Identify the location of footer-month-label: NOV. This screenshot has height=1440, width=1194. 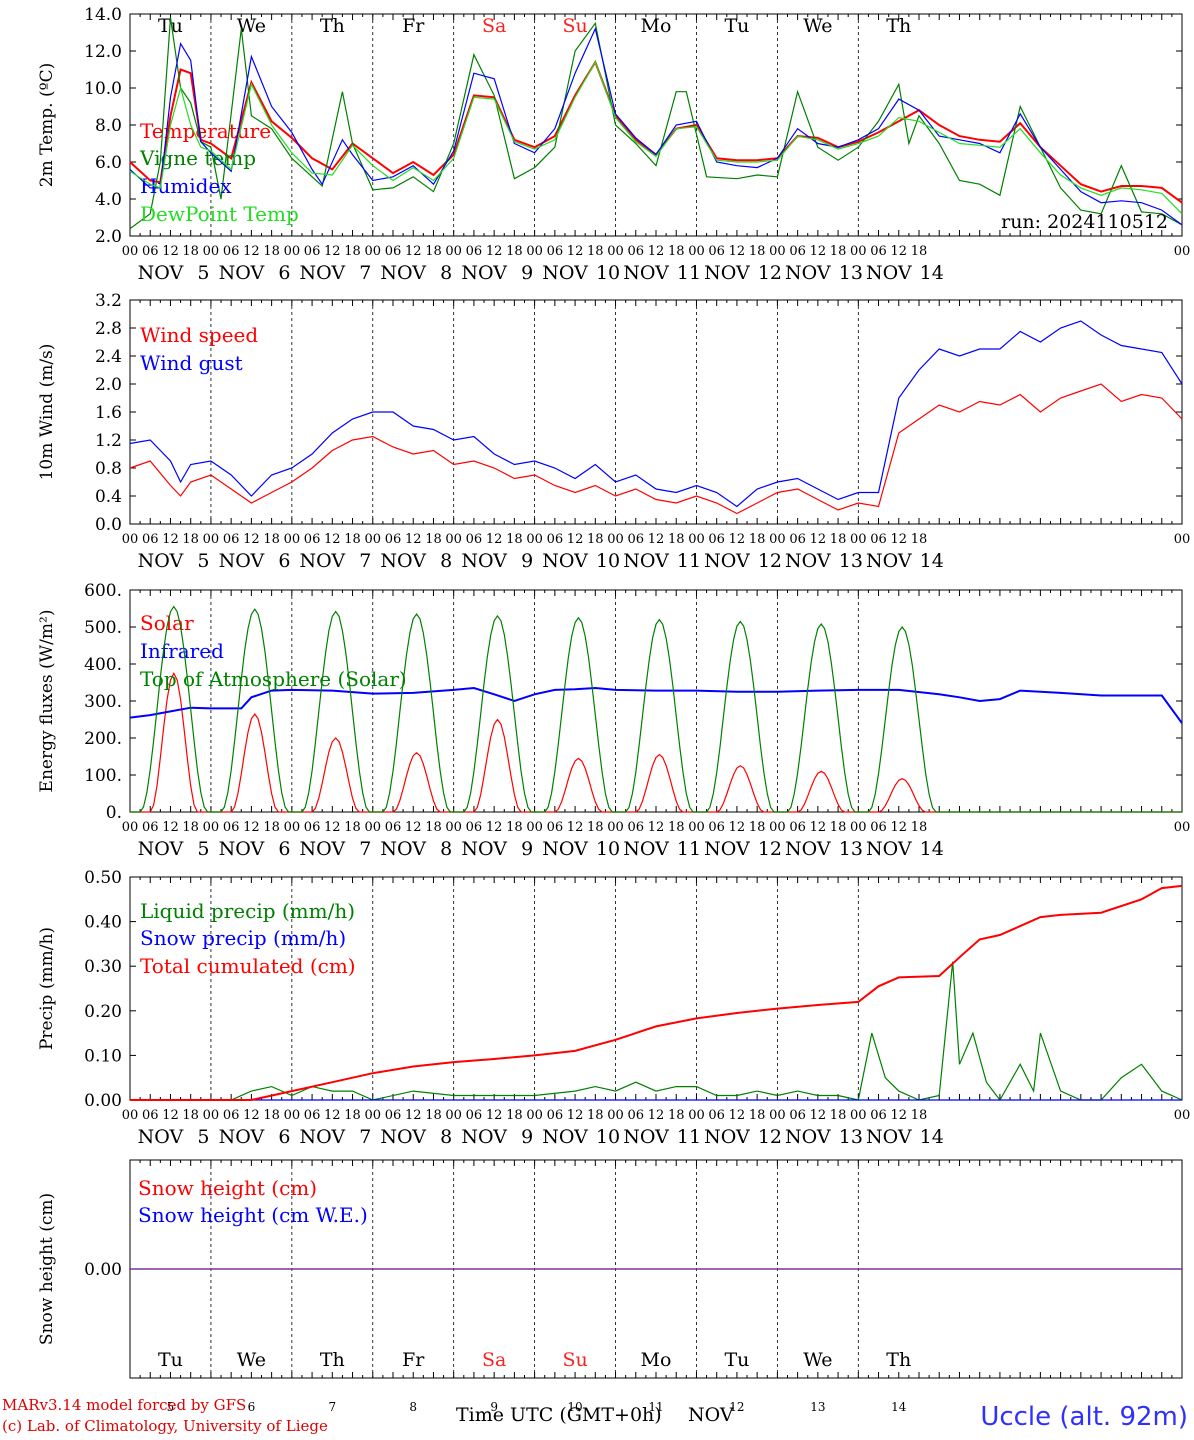
(711, 1415).